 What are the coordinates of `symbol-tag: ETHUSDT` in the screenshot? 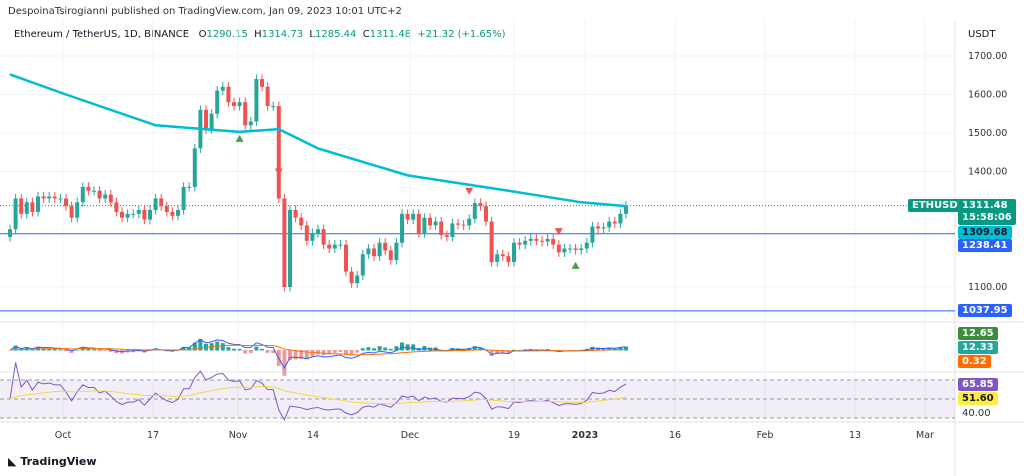 It's located at (938, 205).